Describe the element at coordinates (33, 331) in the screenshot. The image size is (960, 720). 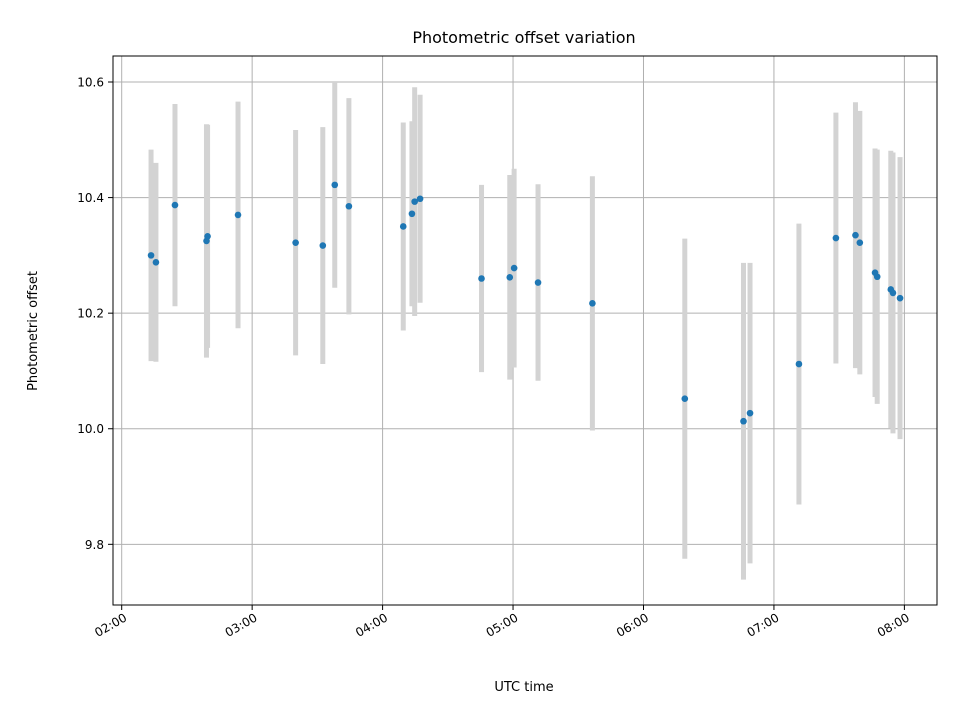
I see `y-axis-label: Photometric offset` at that location.